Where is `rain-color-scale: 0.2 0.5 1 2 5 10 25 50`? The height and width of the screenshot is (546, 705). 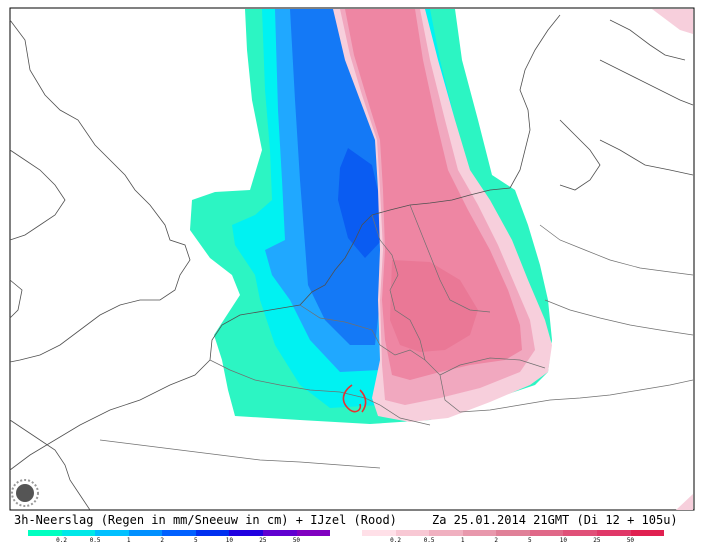 rain-color-scale: 0.2 0.5 1 2 5 10 25 50 is located at coordinates (179, 537).